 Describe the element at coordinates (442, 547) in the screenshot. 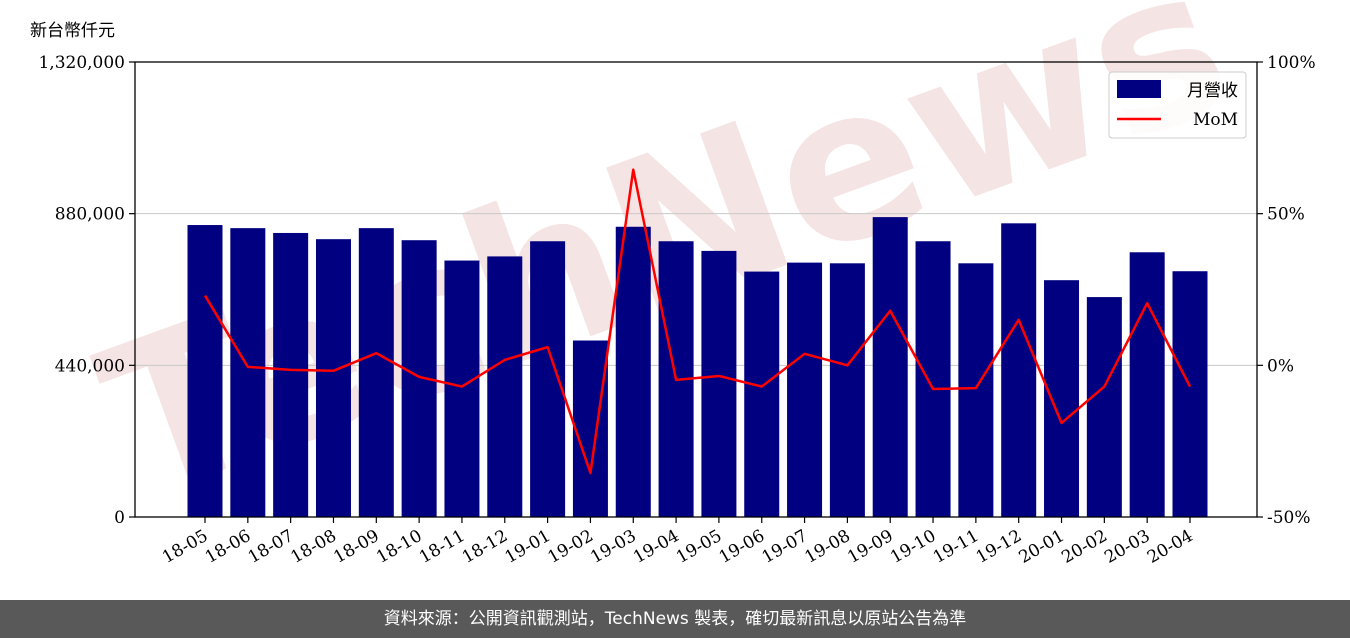

I see `x-tick-label: 18-11` at that location.